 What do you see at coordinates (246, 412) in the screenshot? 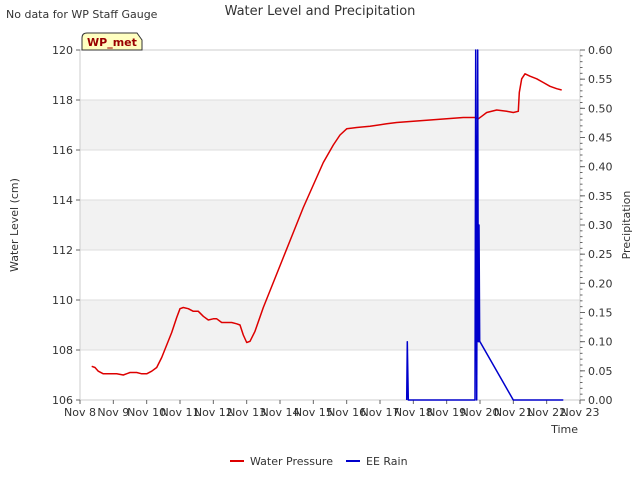
I see `x-tick-label: Nov 13` at bounding box center [246, 412].